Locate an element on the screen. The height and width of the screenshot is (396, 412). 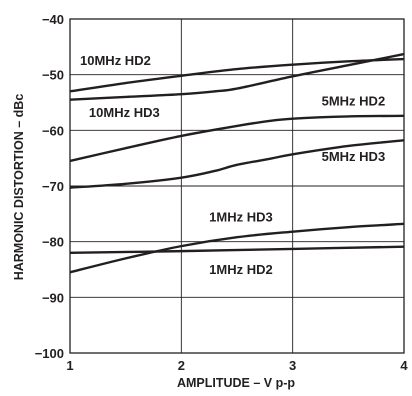
series-line-5mhz-hd2 is located at coordinates (237, 138).